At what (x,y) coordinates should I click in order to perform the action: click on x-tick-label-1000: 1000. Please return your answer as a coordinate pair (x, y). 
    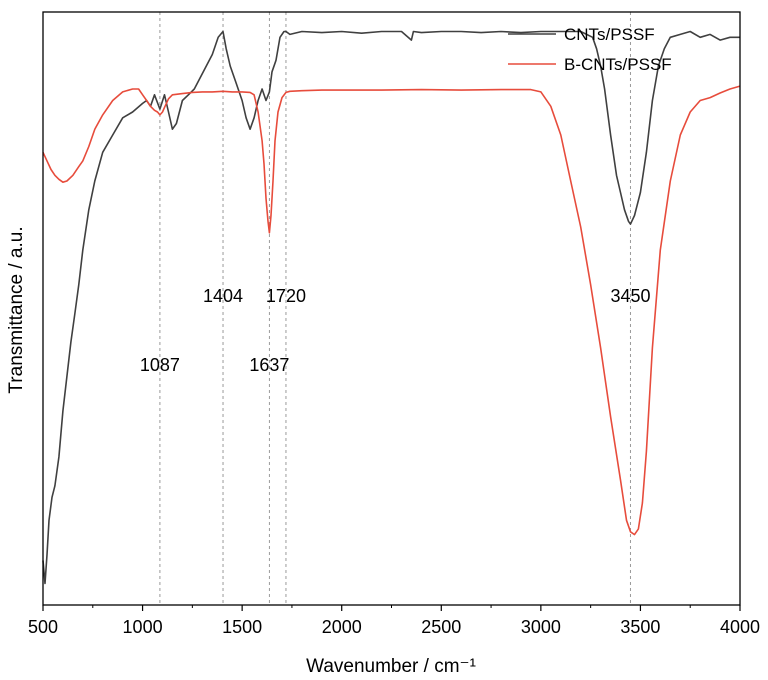
    Looking at the image, I should click on (143, 627).